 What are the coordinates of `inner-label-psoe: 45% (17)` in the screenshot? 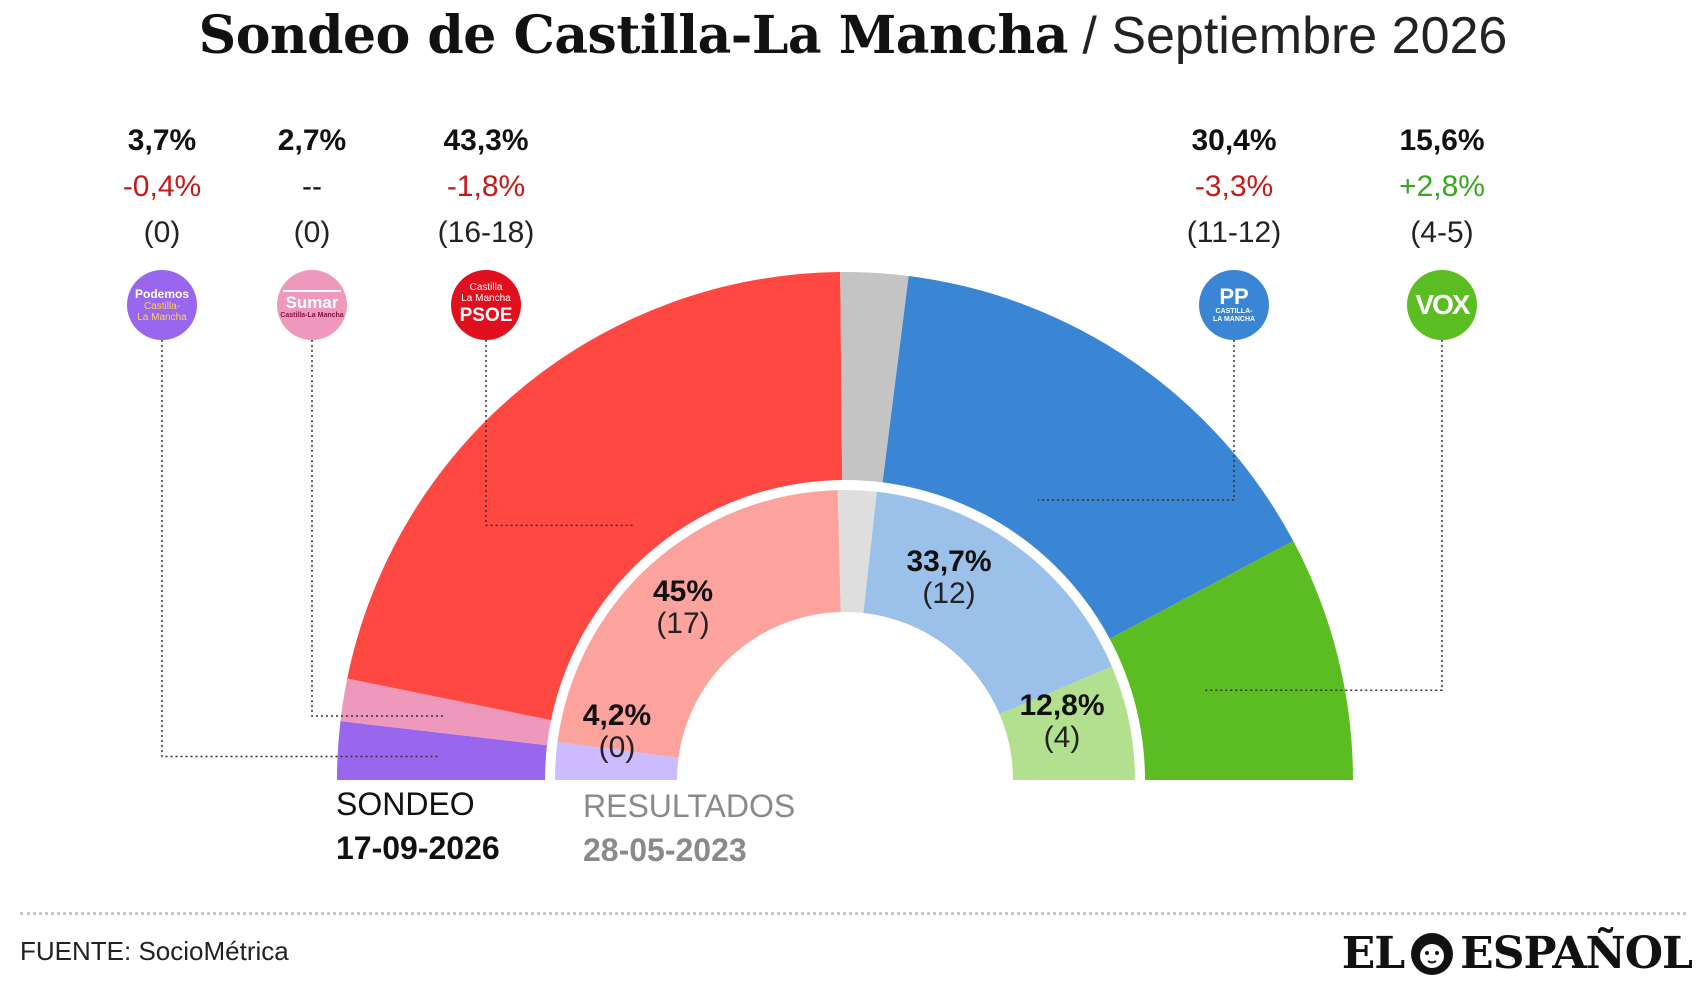 It's located at (683, 608).